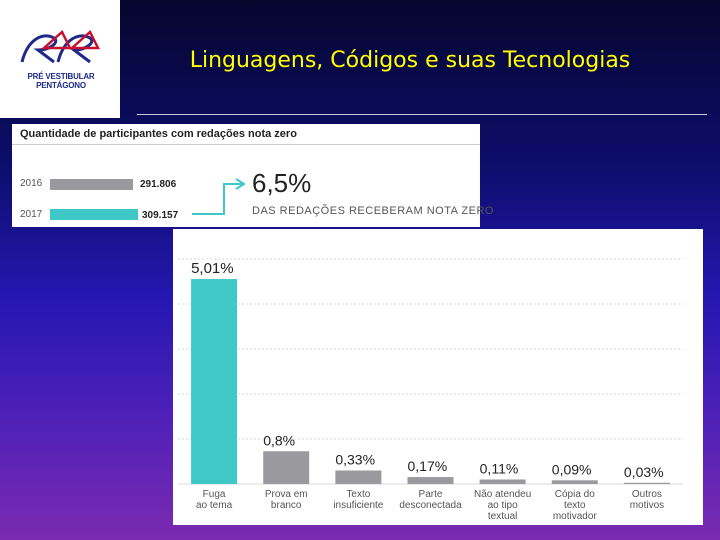 This screenshot has width=720, height=540. What do you see at coordinates (94, 214) in the screenshot?
I see `summary-bar-2017` at bounding box center [94, 214].